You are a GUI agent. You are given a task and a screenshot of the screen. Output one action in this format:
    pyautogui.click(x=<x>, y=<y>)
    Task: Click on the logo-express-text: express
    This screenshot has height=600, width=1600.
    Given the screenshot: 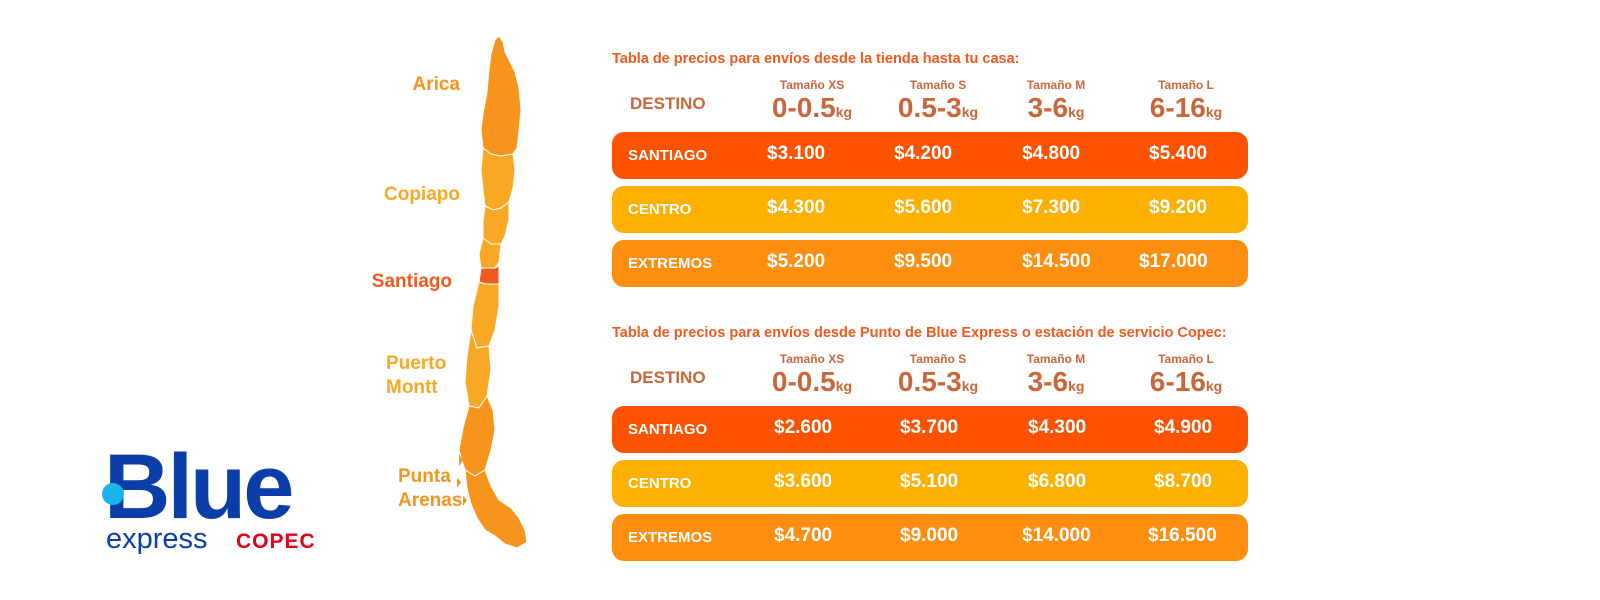 What is the action you would take?
    pyautogui.click(x=157, y=539)
    